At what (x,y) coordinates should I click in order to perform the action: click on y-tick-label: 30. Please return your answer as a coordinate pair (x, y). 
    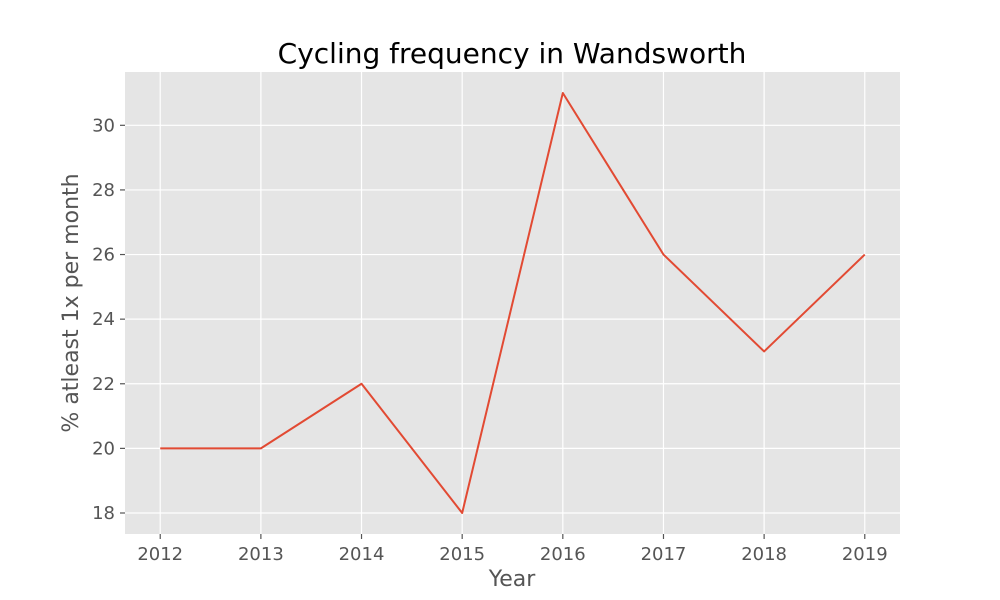
    Looking at the image, I should click on (103, 125).